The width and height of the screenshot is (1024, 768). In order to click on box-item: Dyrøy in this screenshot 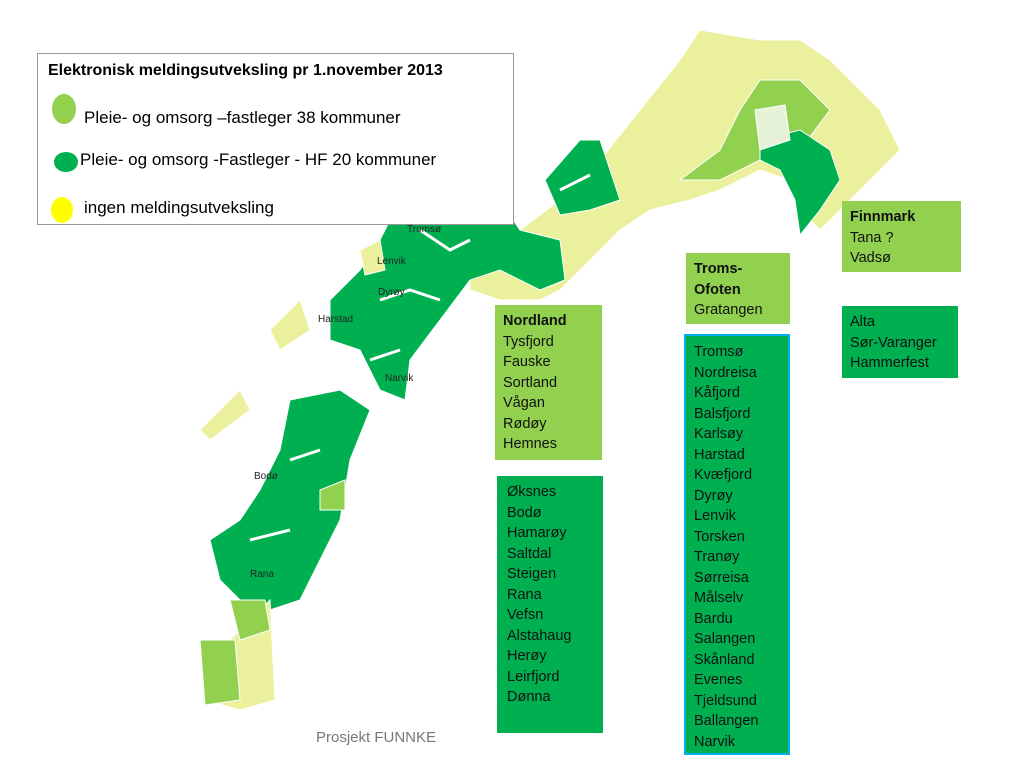, I will do `click(713, 495)`.